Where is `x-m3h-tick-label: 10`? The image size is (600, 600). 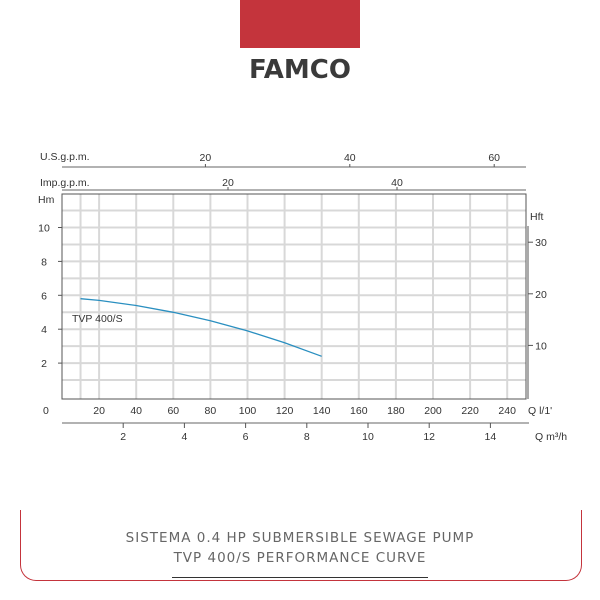
x-m3h-tick-label: 10 is located at coordinates (368, 437).